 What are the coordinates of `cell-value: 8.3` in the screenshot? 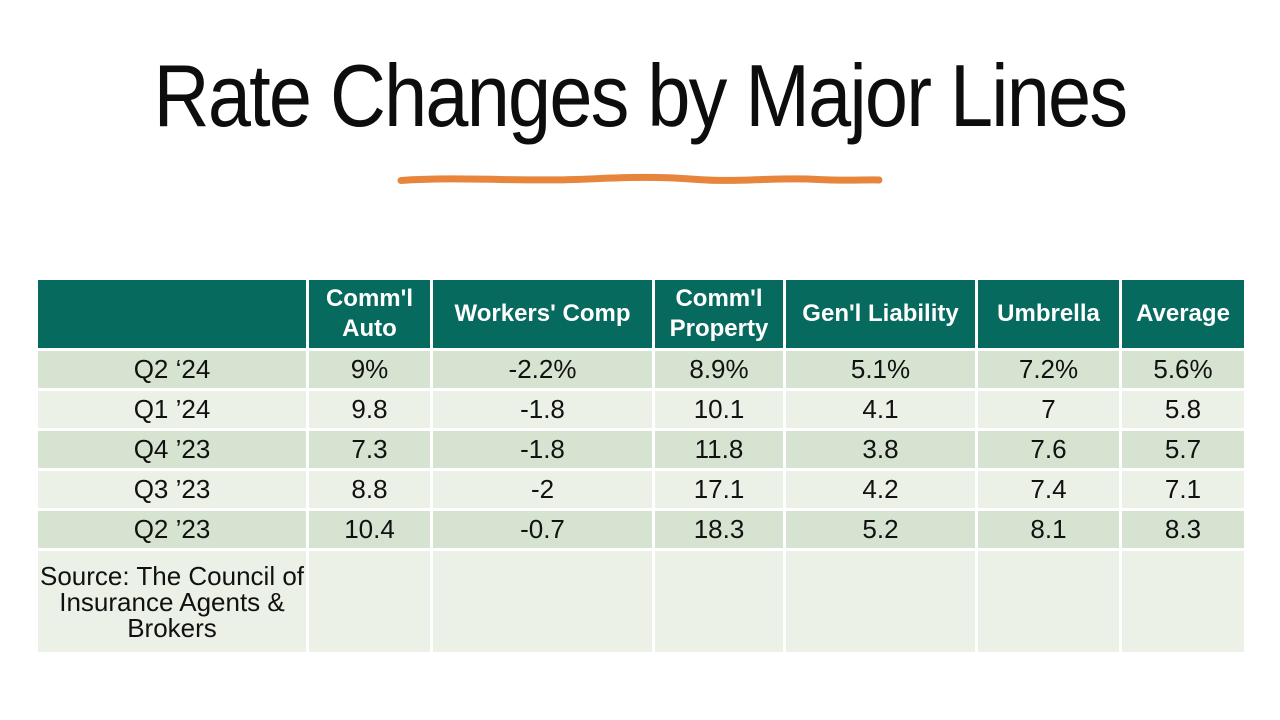 It's located at (1183, 529).